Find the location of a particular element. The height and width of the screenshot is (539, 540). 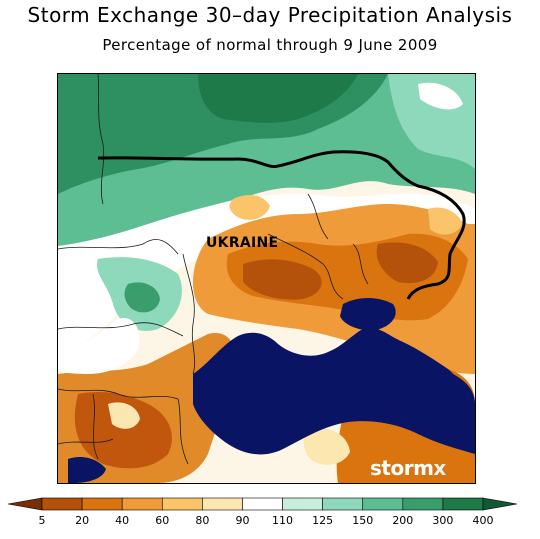

normal-band-west is located at coordinates (99, 346).